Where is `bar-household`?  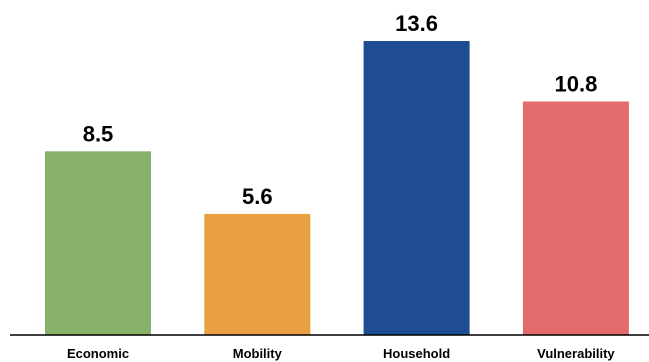
bar-household is located at coordinates (416, 188).